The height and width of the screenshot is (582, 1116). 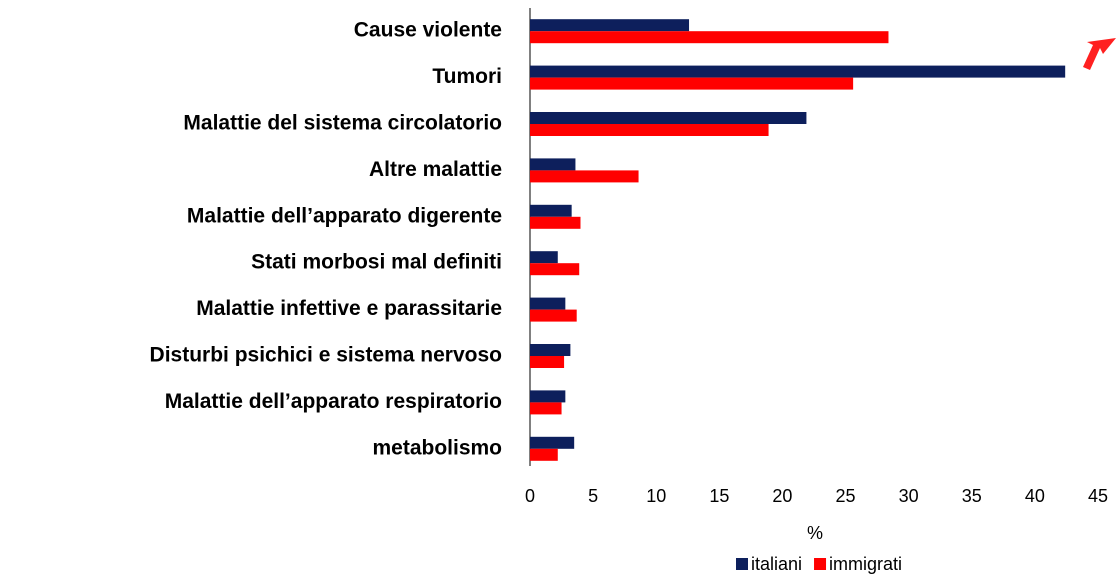 What do you see at coordinates (656, 496) in the screenshot?
I see `x-tick-label: 10` at bounding box center [656, 496].